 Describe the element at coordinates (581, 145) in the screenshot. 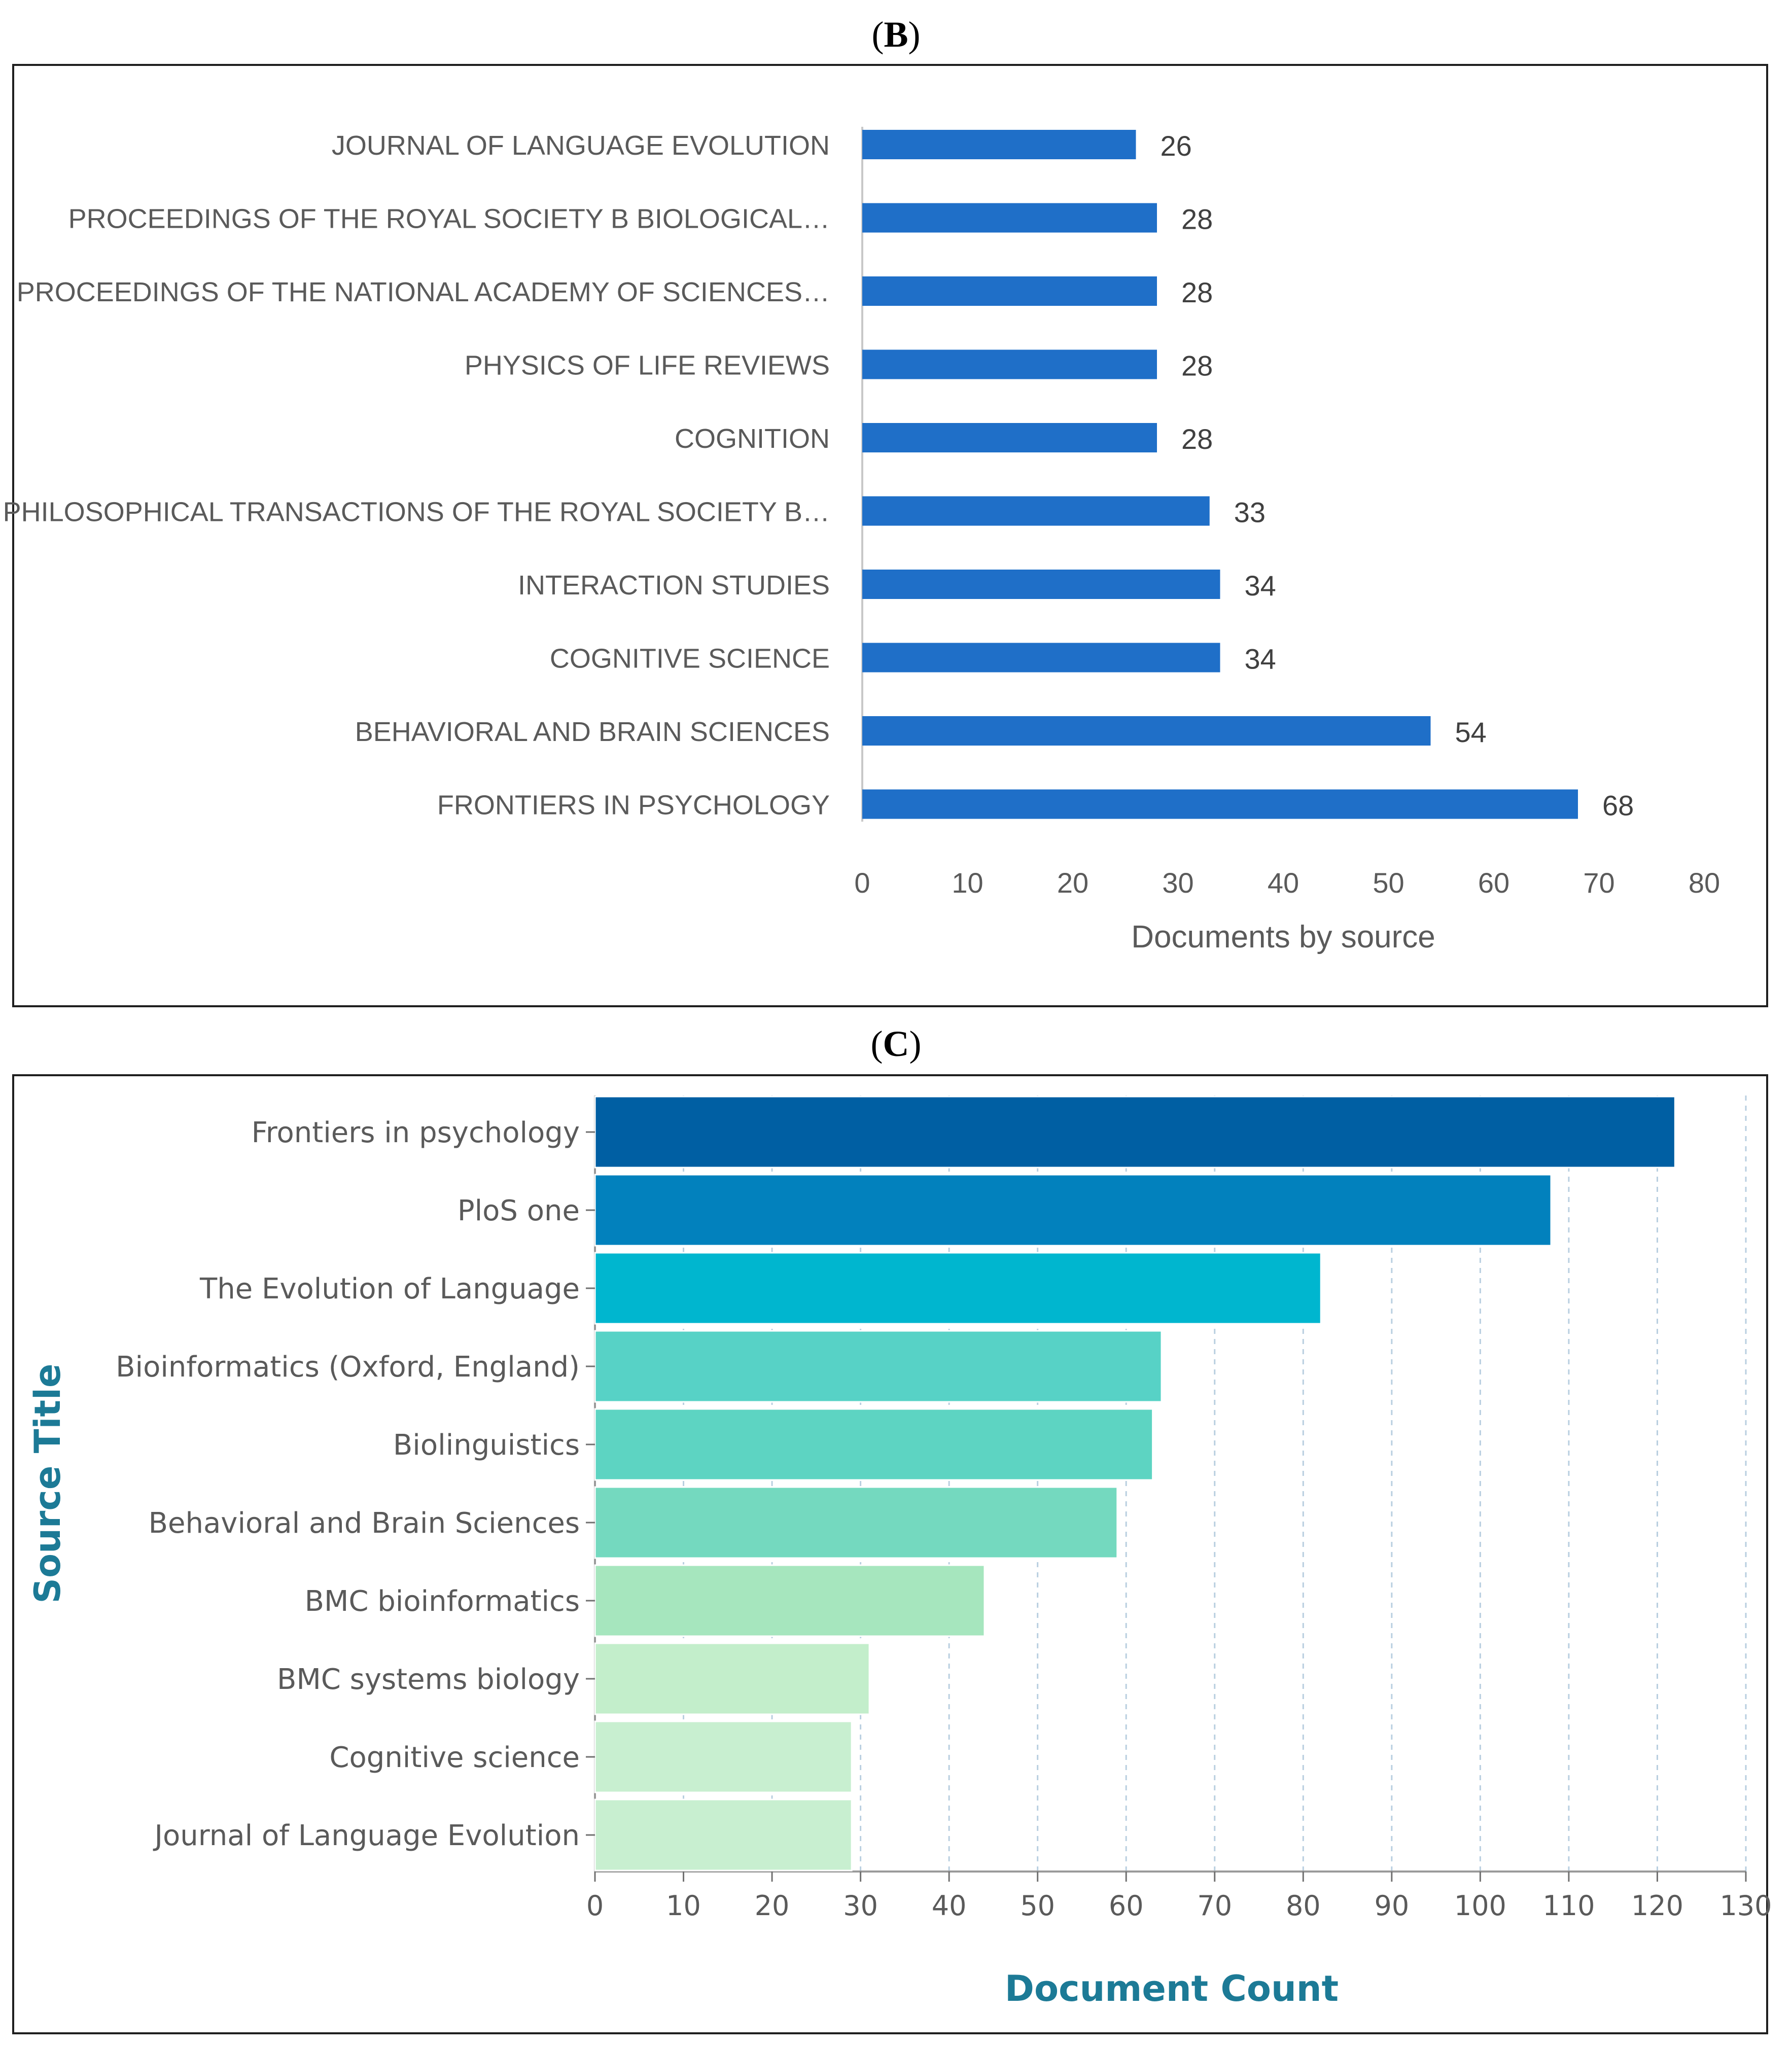

I see `chart-b-category-label: JOURNAL OF LANGUAGE EVOLUTION` at that location.